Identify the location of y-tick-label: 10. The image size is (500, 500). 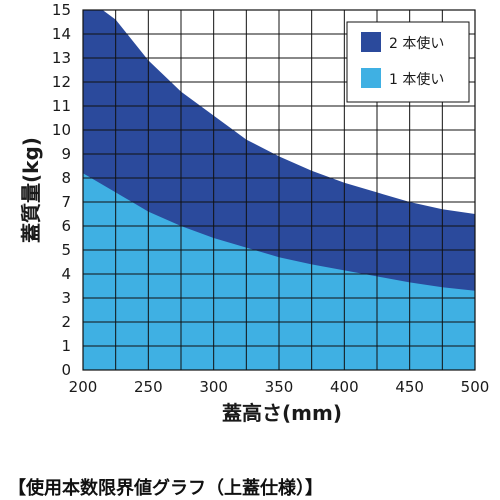
(61, 130).